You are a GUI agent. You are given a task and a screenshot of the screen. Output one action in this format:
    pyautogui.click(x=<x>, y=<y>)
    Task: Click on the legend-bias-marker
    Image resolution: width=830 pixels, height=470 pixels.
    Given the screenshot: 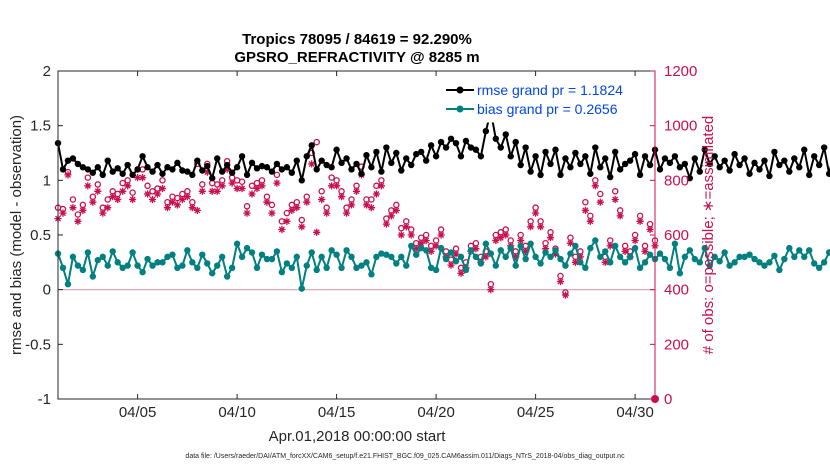 What is the action you would take?
    pyautogui.click(x=460, y=109)
    